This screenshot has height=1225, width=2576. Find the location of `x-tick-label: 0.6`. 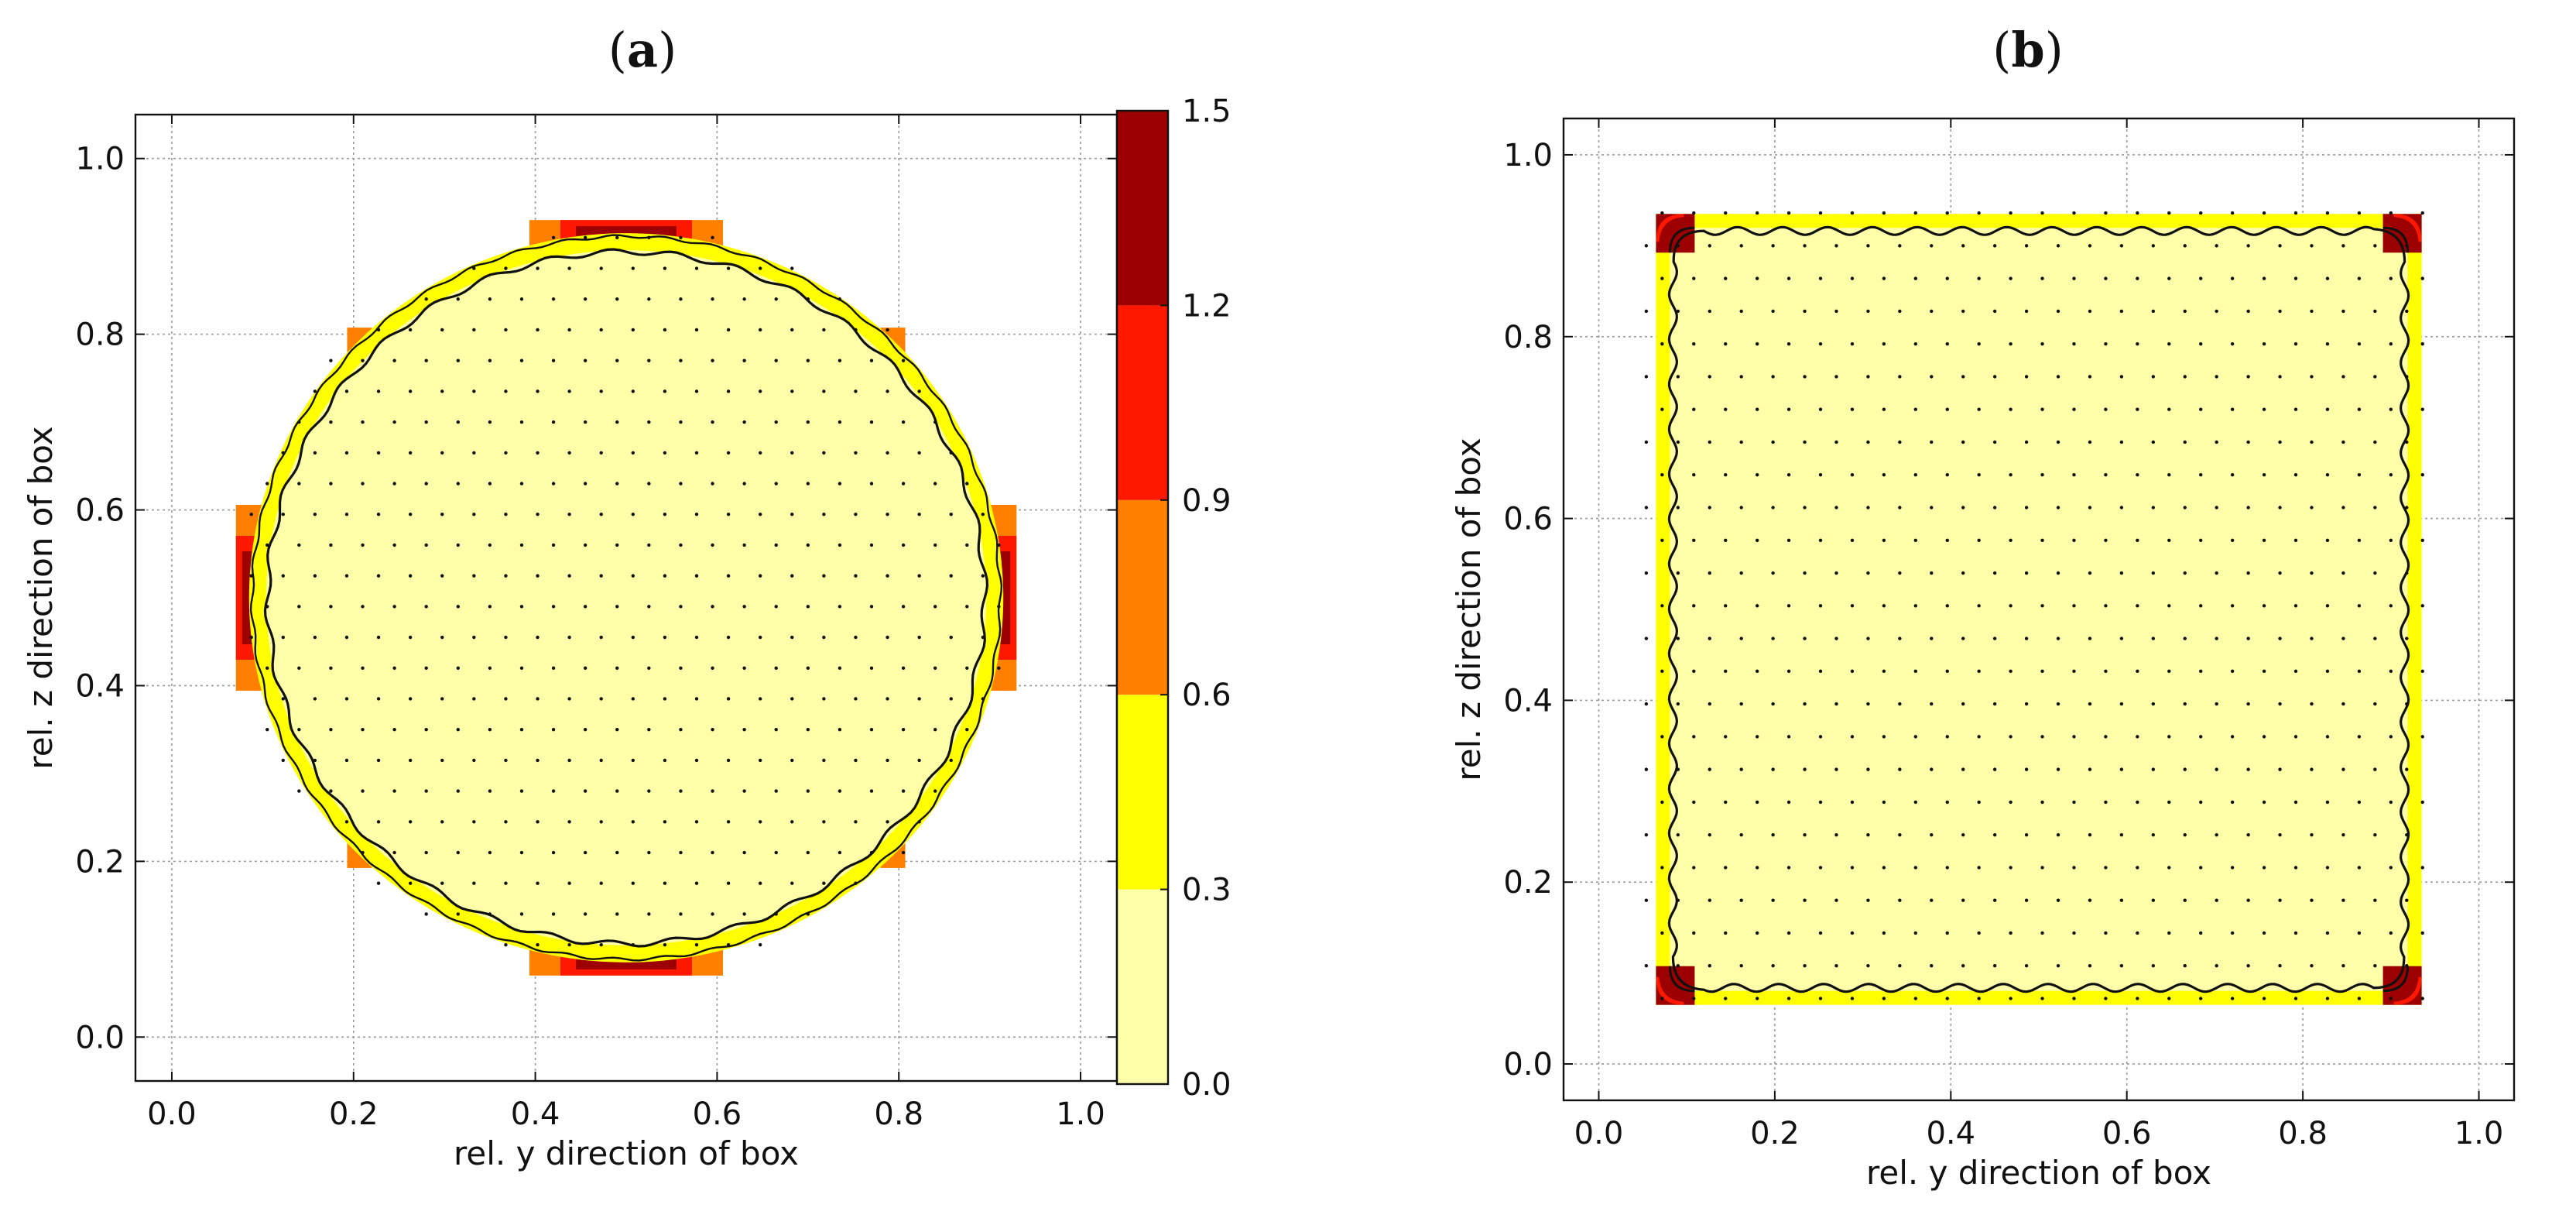

x-tick-label: 0.6 is located at coordinates (2127, 1133).